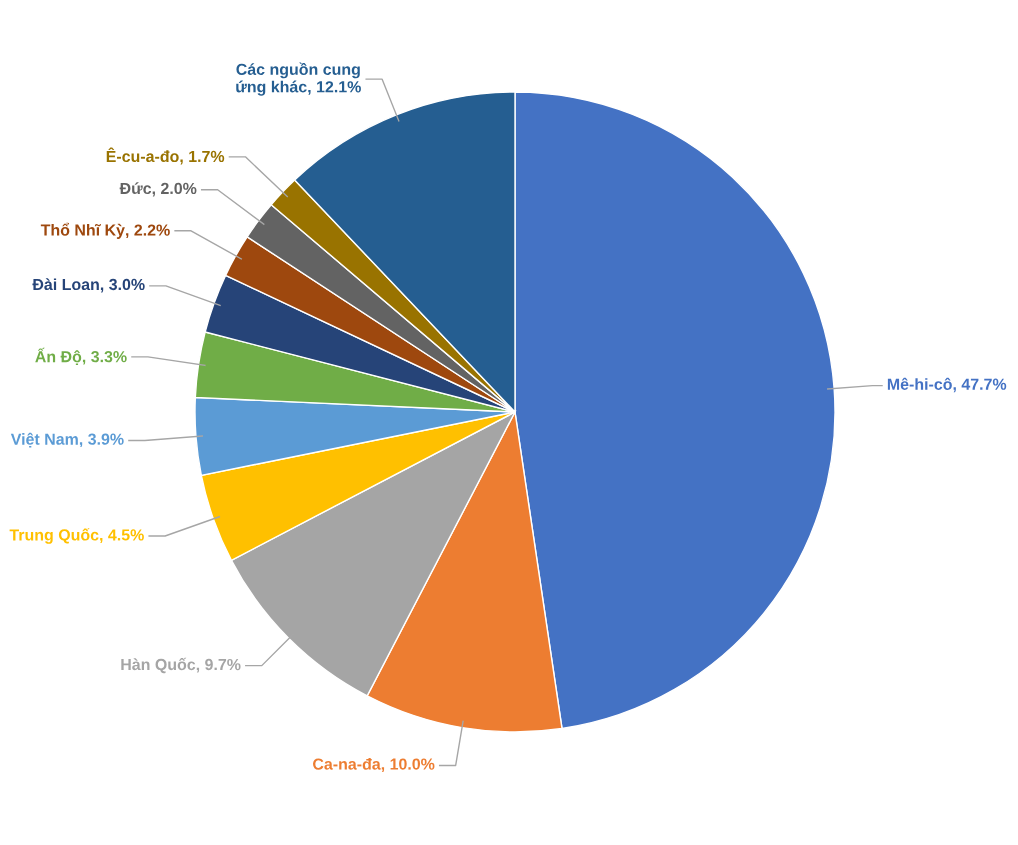 This screenshot has height=845, width=1018. Describe the element at coordinates (374, 765) in the screenshot. I see `slice-label: Ca-na-đa, 10.0%` at that location.